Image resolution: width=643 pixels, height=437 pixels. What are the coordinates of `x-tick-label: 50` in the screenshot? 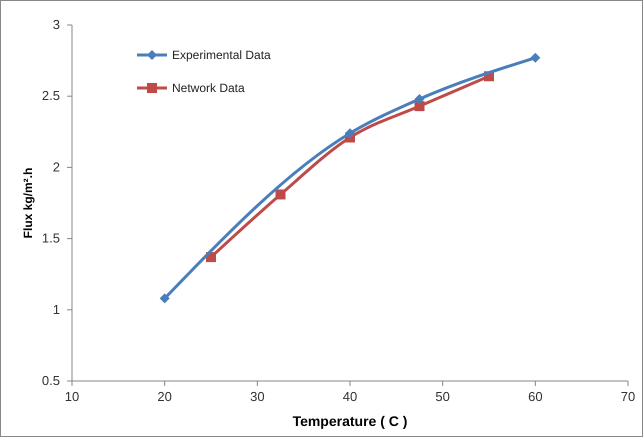 It's located at (442, 396).